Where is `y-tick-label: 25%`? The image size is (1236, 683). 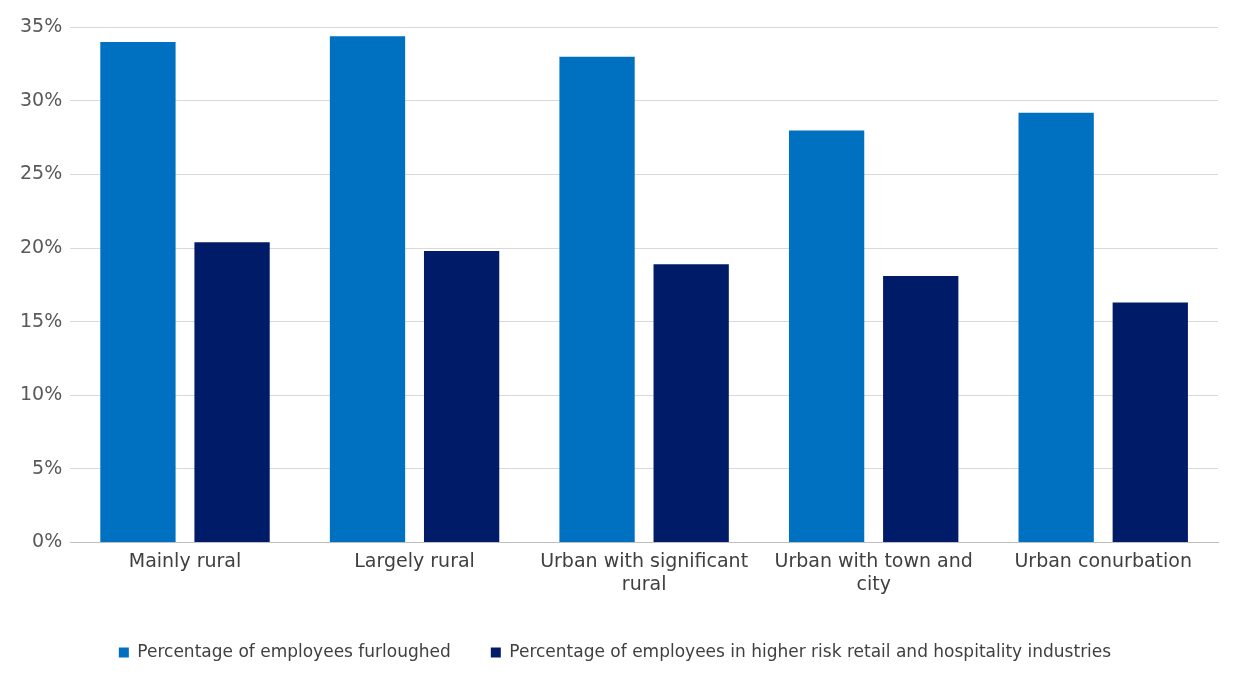 y-tick-label: 25% is located at coordinates (41, 172).